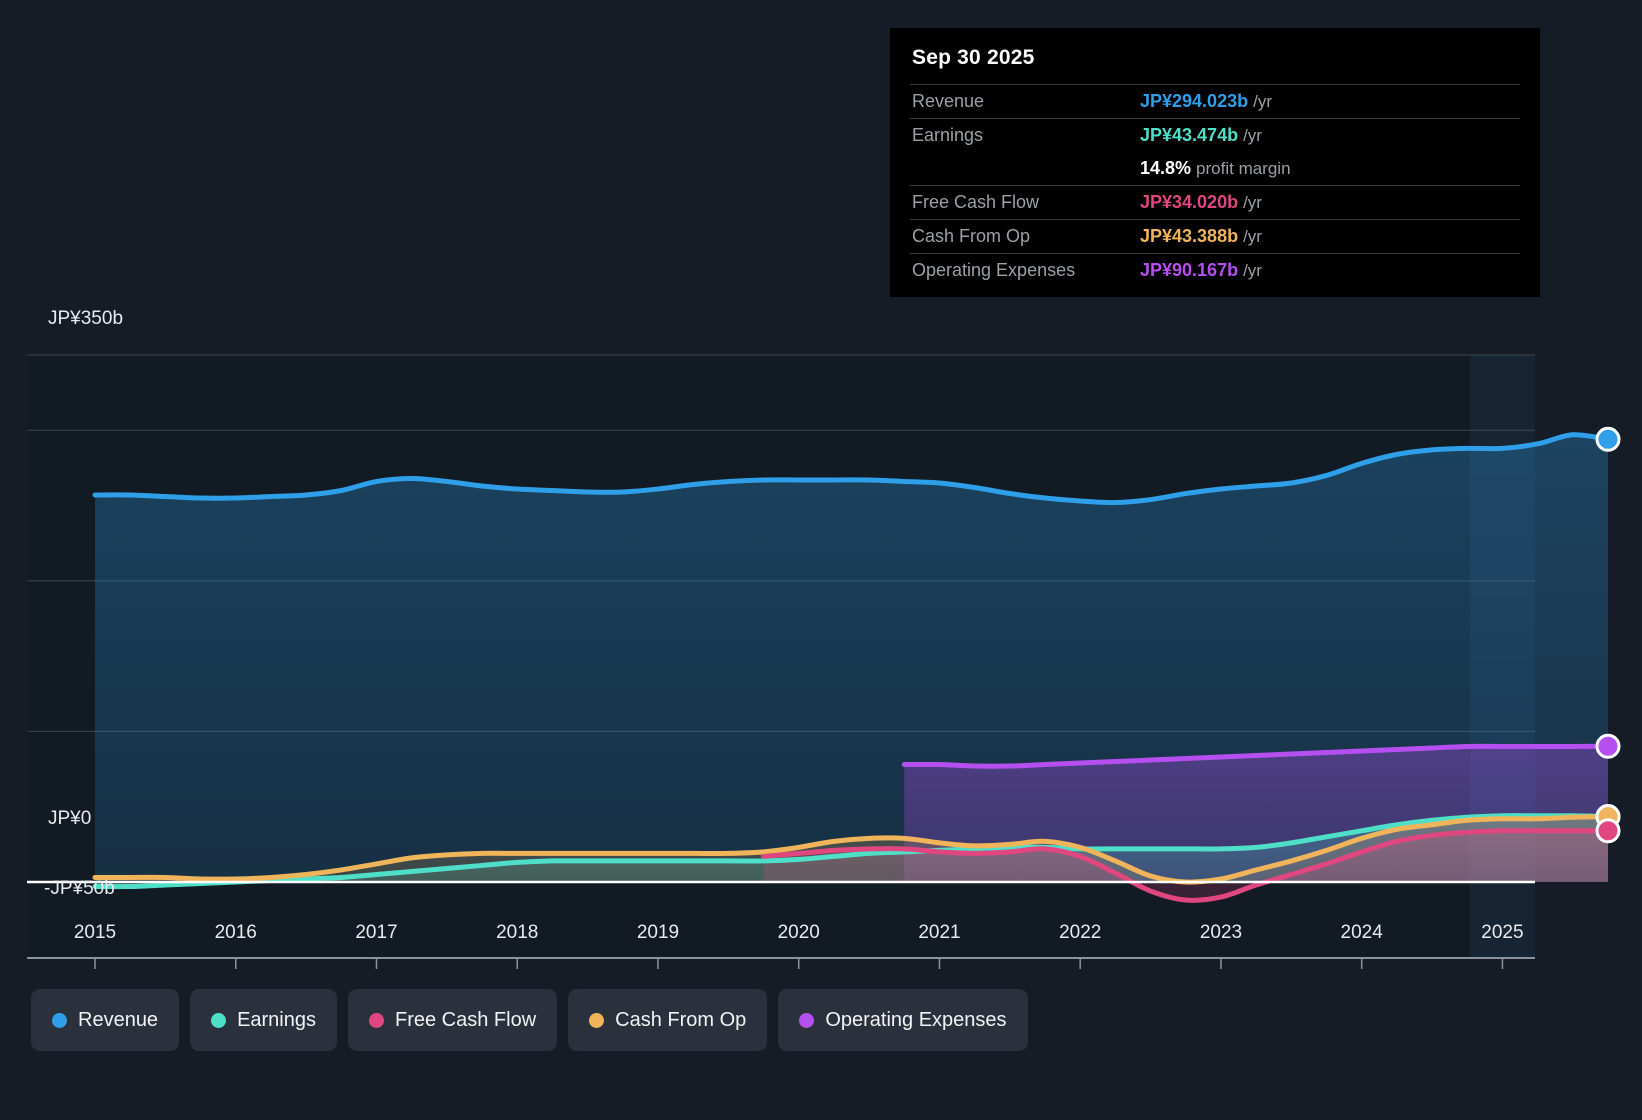 The image size is (1642, 1120). I want to click on legend-label: Operating Expenses, so click(916, 1019).